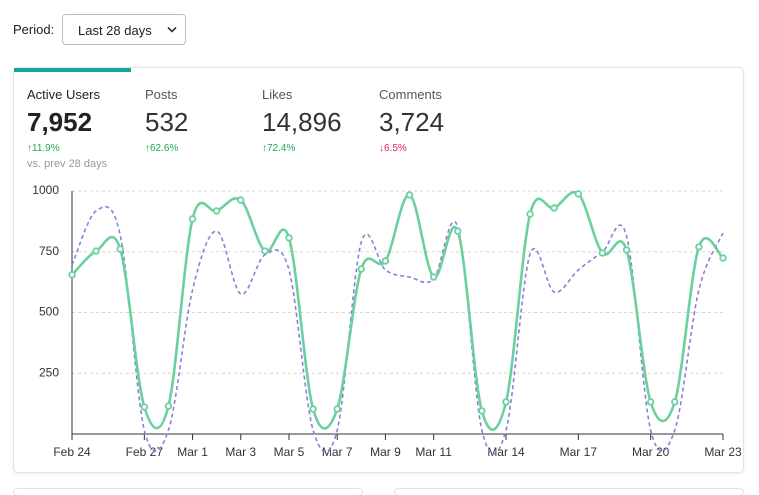 Image resolution: width=759 pixels, height=495 pixels. Describe the element at coordinates (34, 29) in the screenshot. I see `period-label: Period:` at that location.